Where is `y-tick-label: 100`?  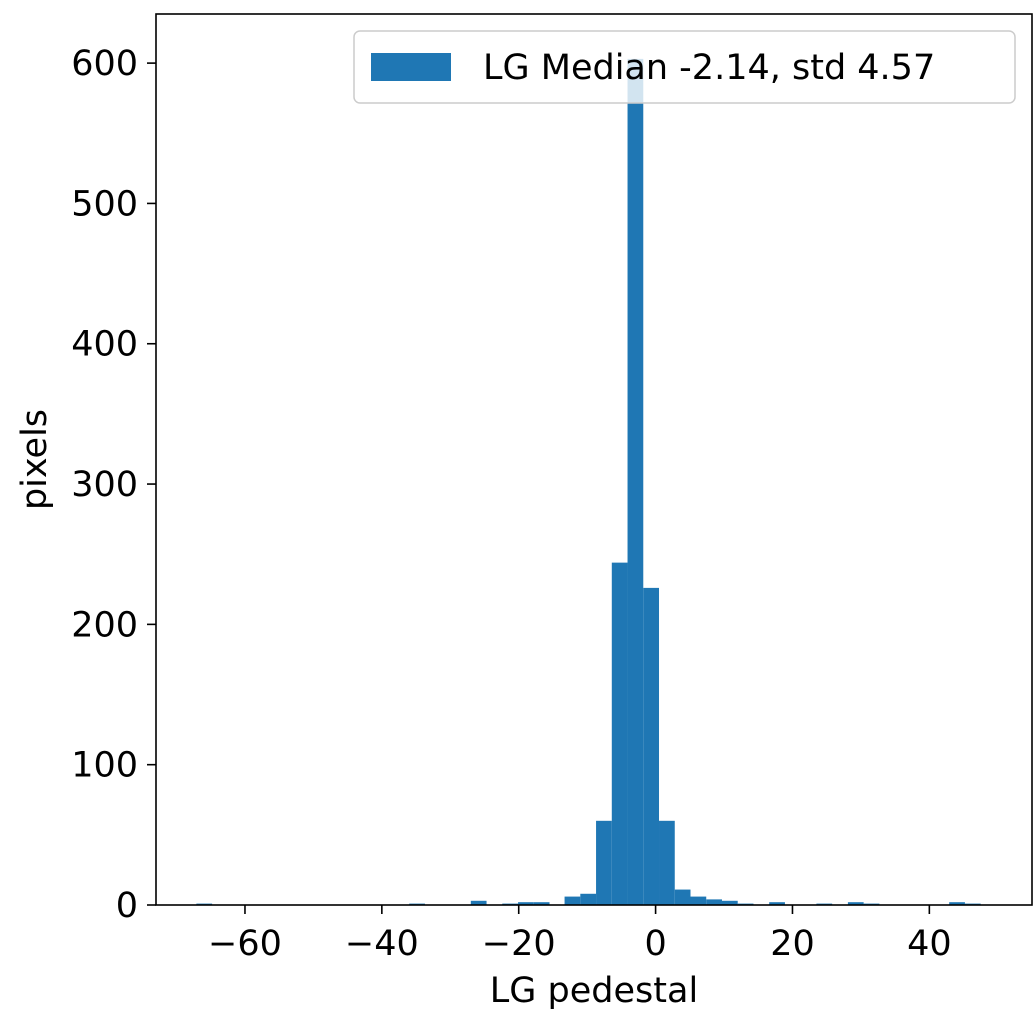 y-tick-label: 100 is located at coordinates (104, 766).